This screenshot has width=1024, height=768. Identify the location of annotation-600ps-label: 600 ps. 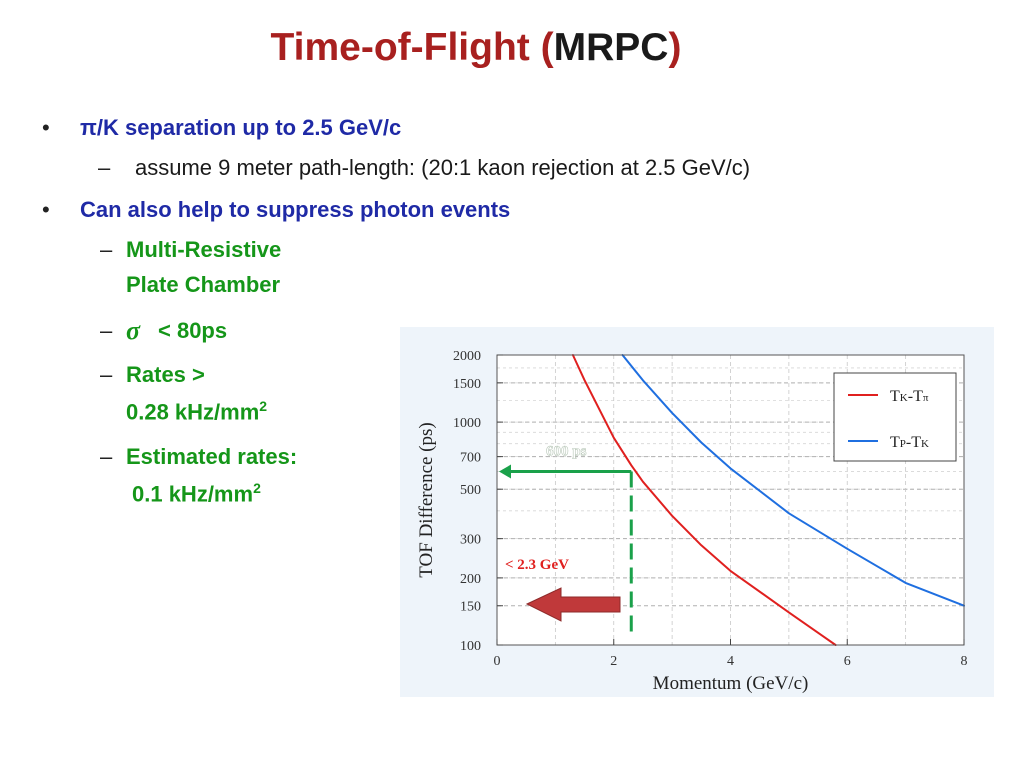
(566, 452).